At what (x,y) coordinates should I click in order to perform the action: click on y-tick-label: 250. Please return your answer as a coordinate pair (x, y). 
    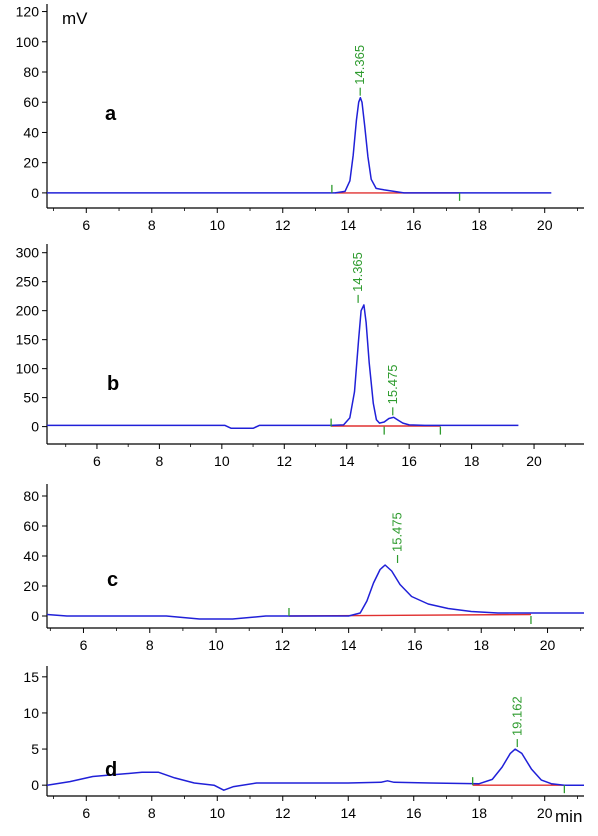
    Looking at the image, I should click on (28, 282).